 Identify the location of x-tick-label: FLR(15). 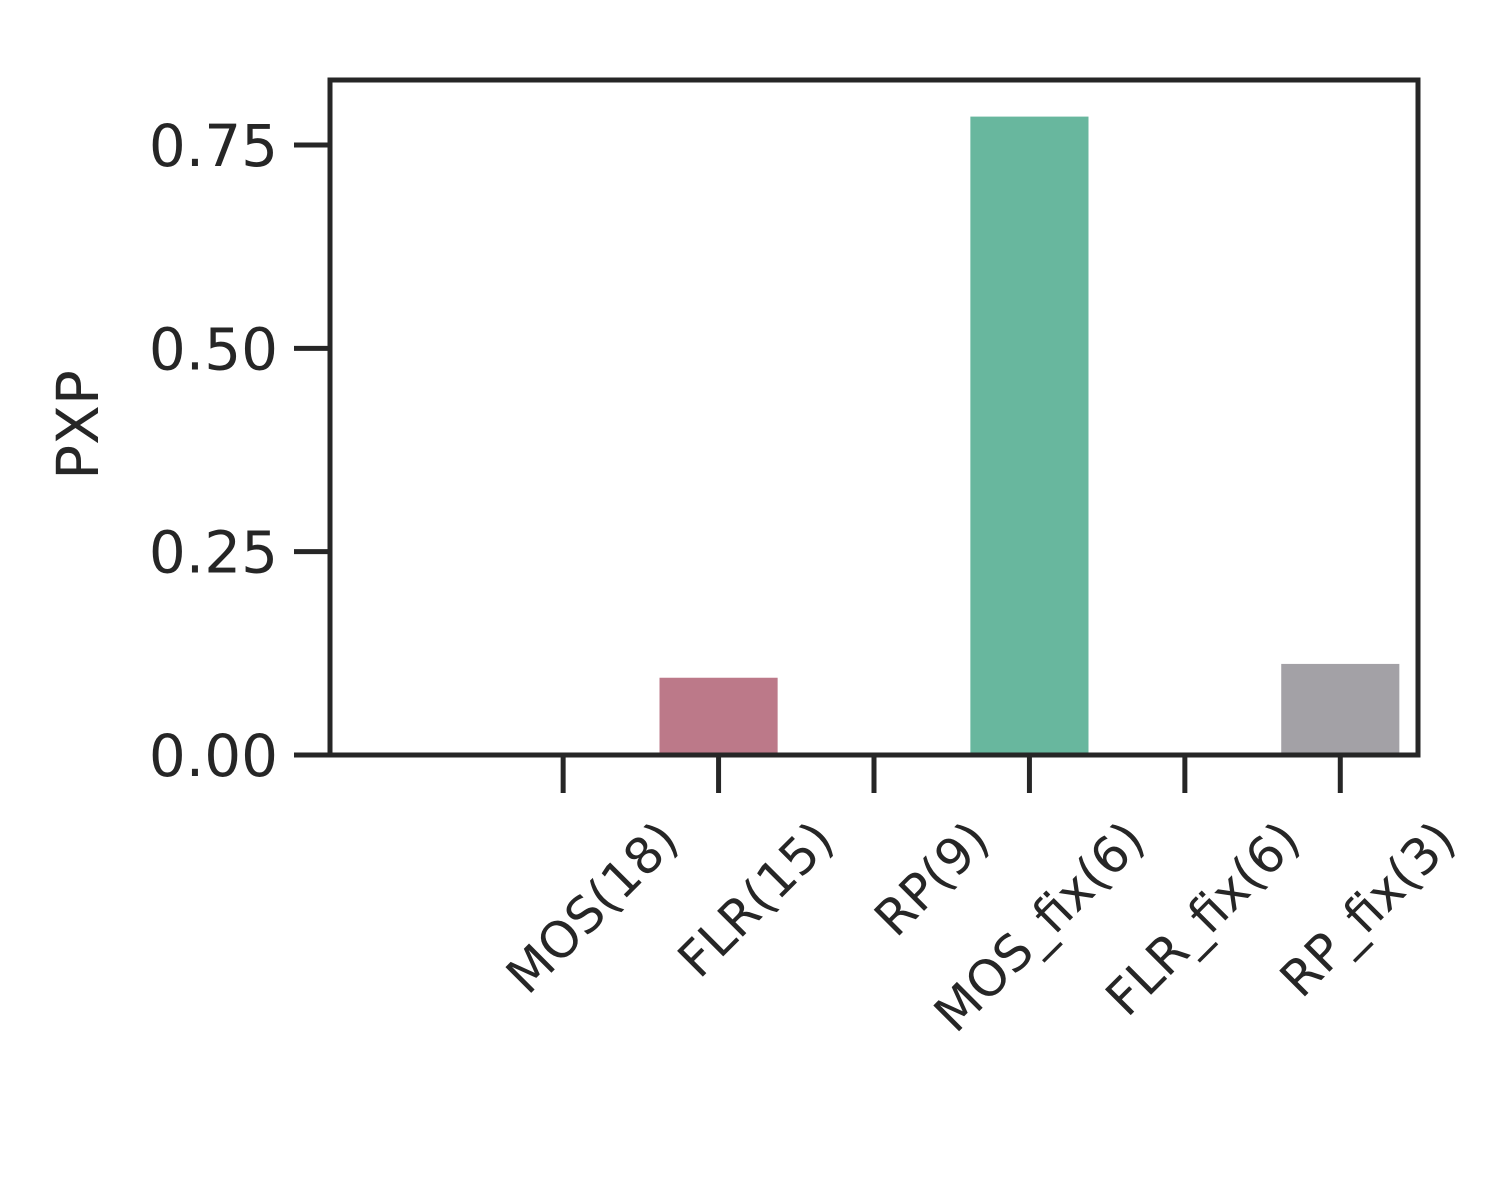
(756, 899).